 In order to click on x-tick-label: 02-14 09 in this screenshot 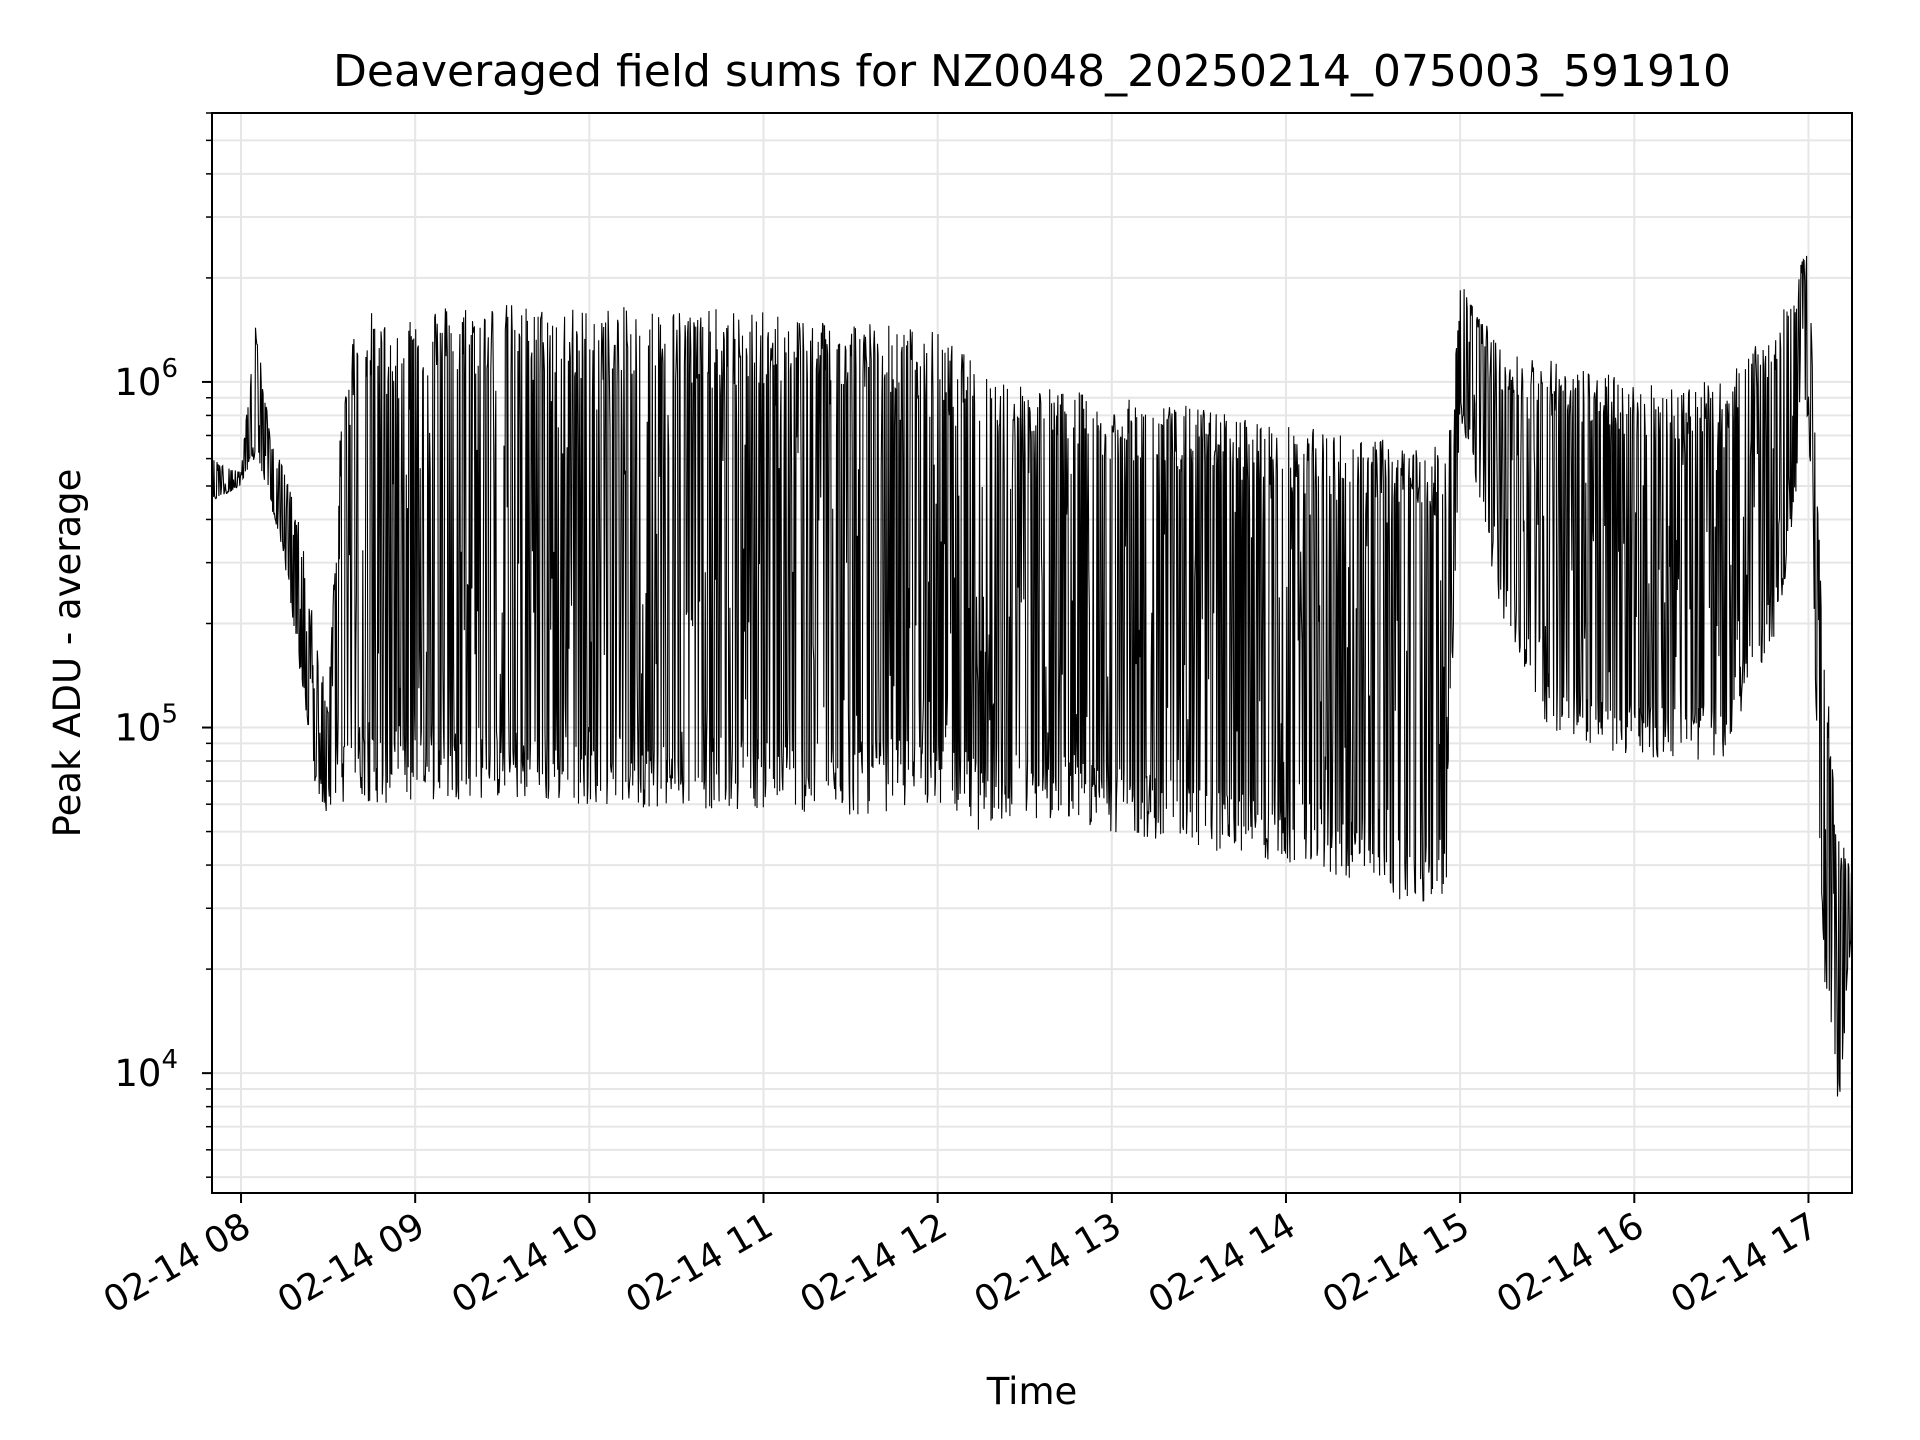, I will do `click(351, 1263)`.